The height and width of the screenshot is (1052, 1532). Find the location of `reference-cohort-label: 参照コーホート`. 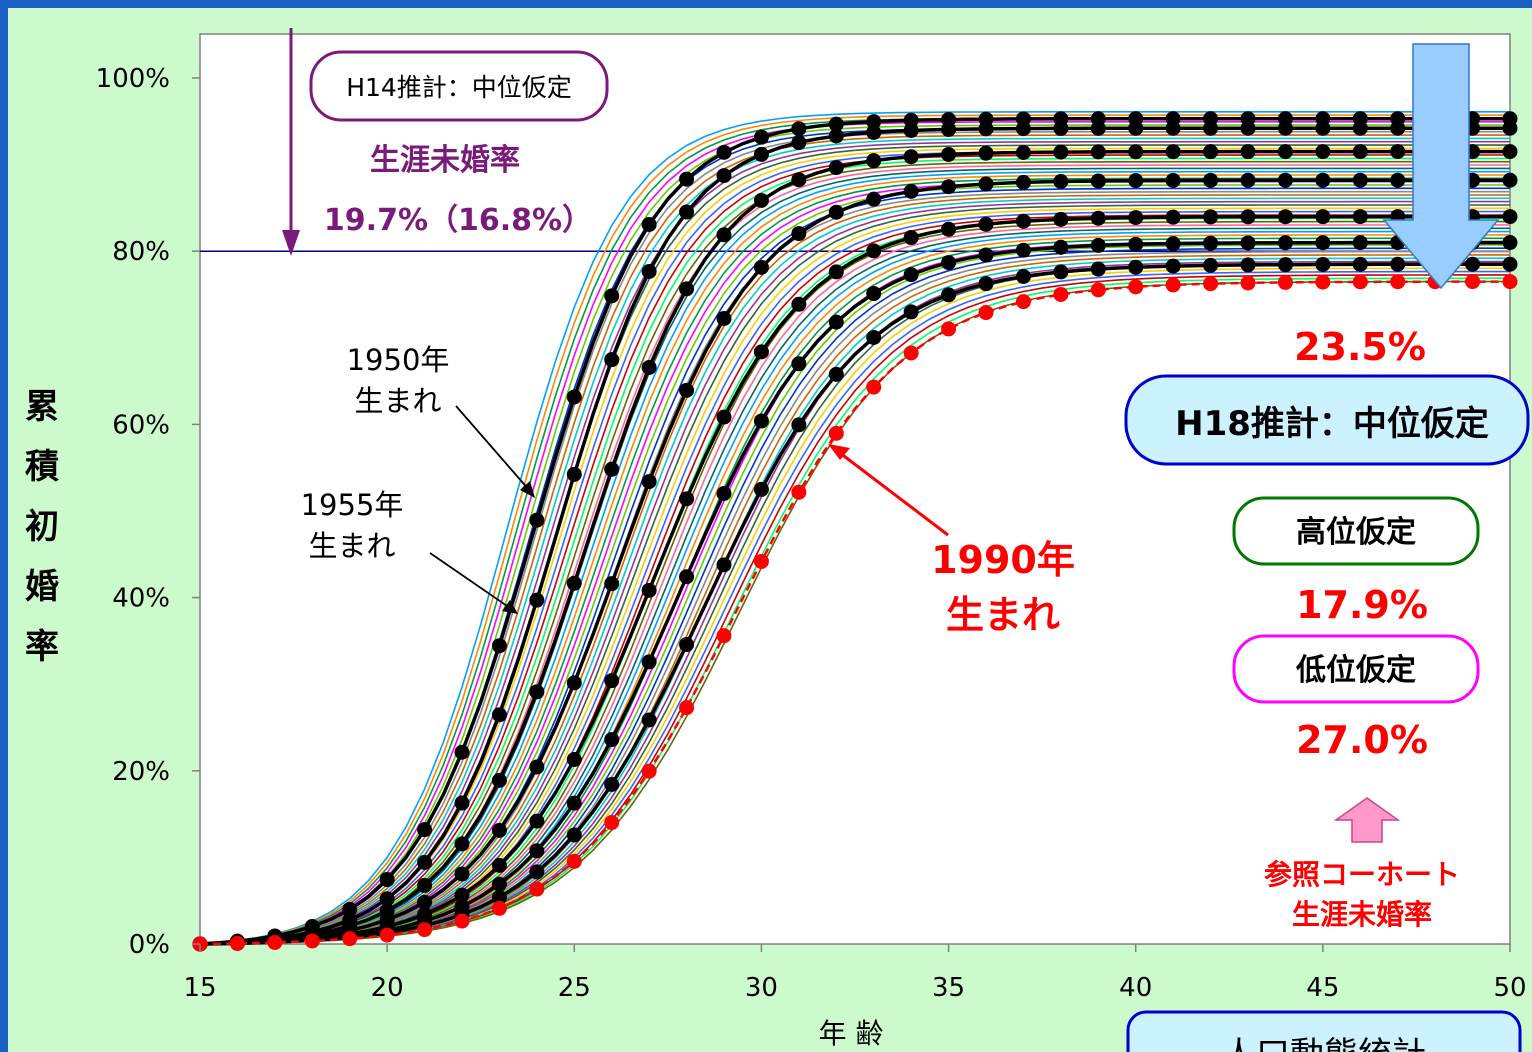

reference-cohort-label: 参照コーホート is located at coordinates (1362, 874).